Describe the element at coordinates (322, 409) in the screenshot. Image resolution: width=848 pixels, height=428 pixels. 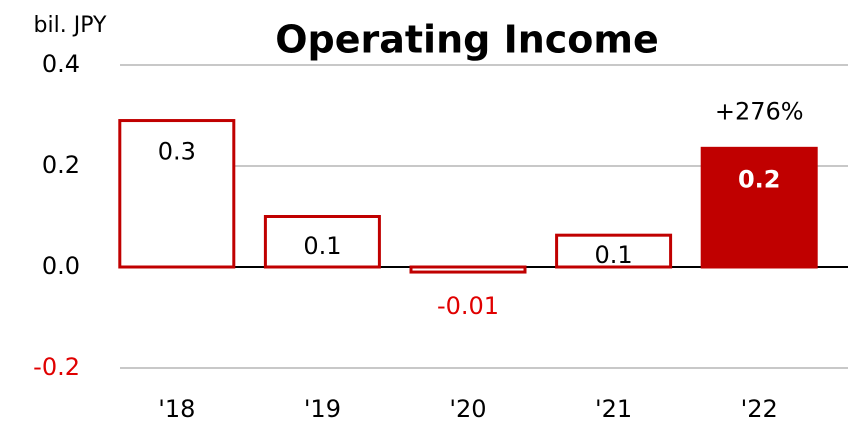
I see `x-tick-label: '19` at that location.